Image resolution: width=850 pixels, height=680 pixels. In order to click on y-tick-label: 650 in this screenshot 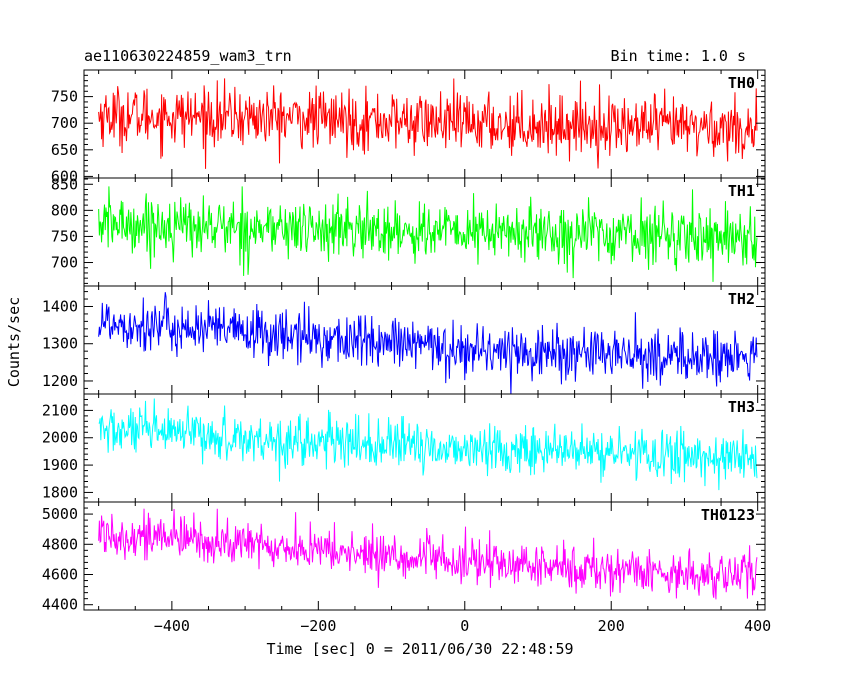, I will do `click(64, 150)`.